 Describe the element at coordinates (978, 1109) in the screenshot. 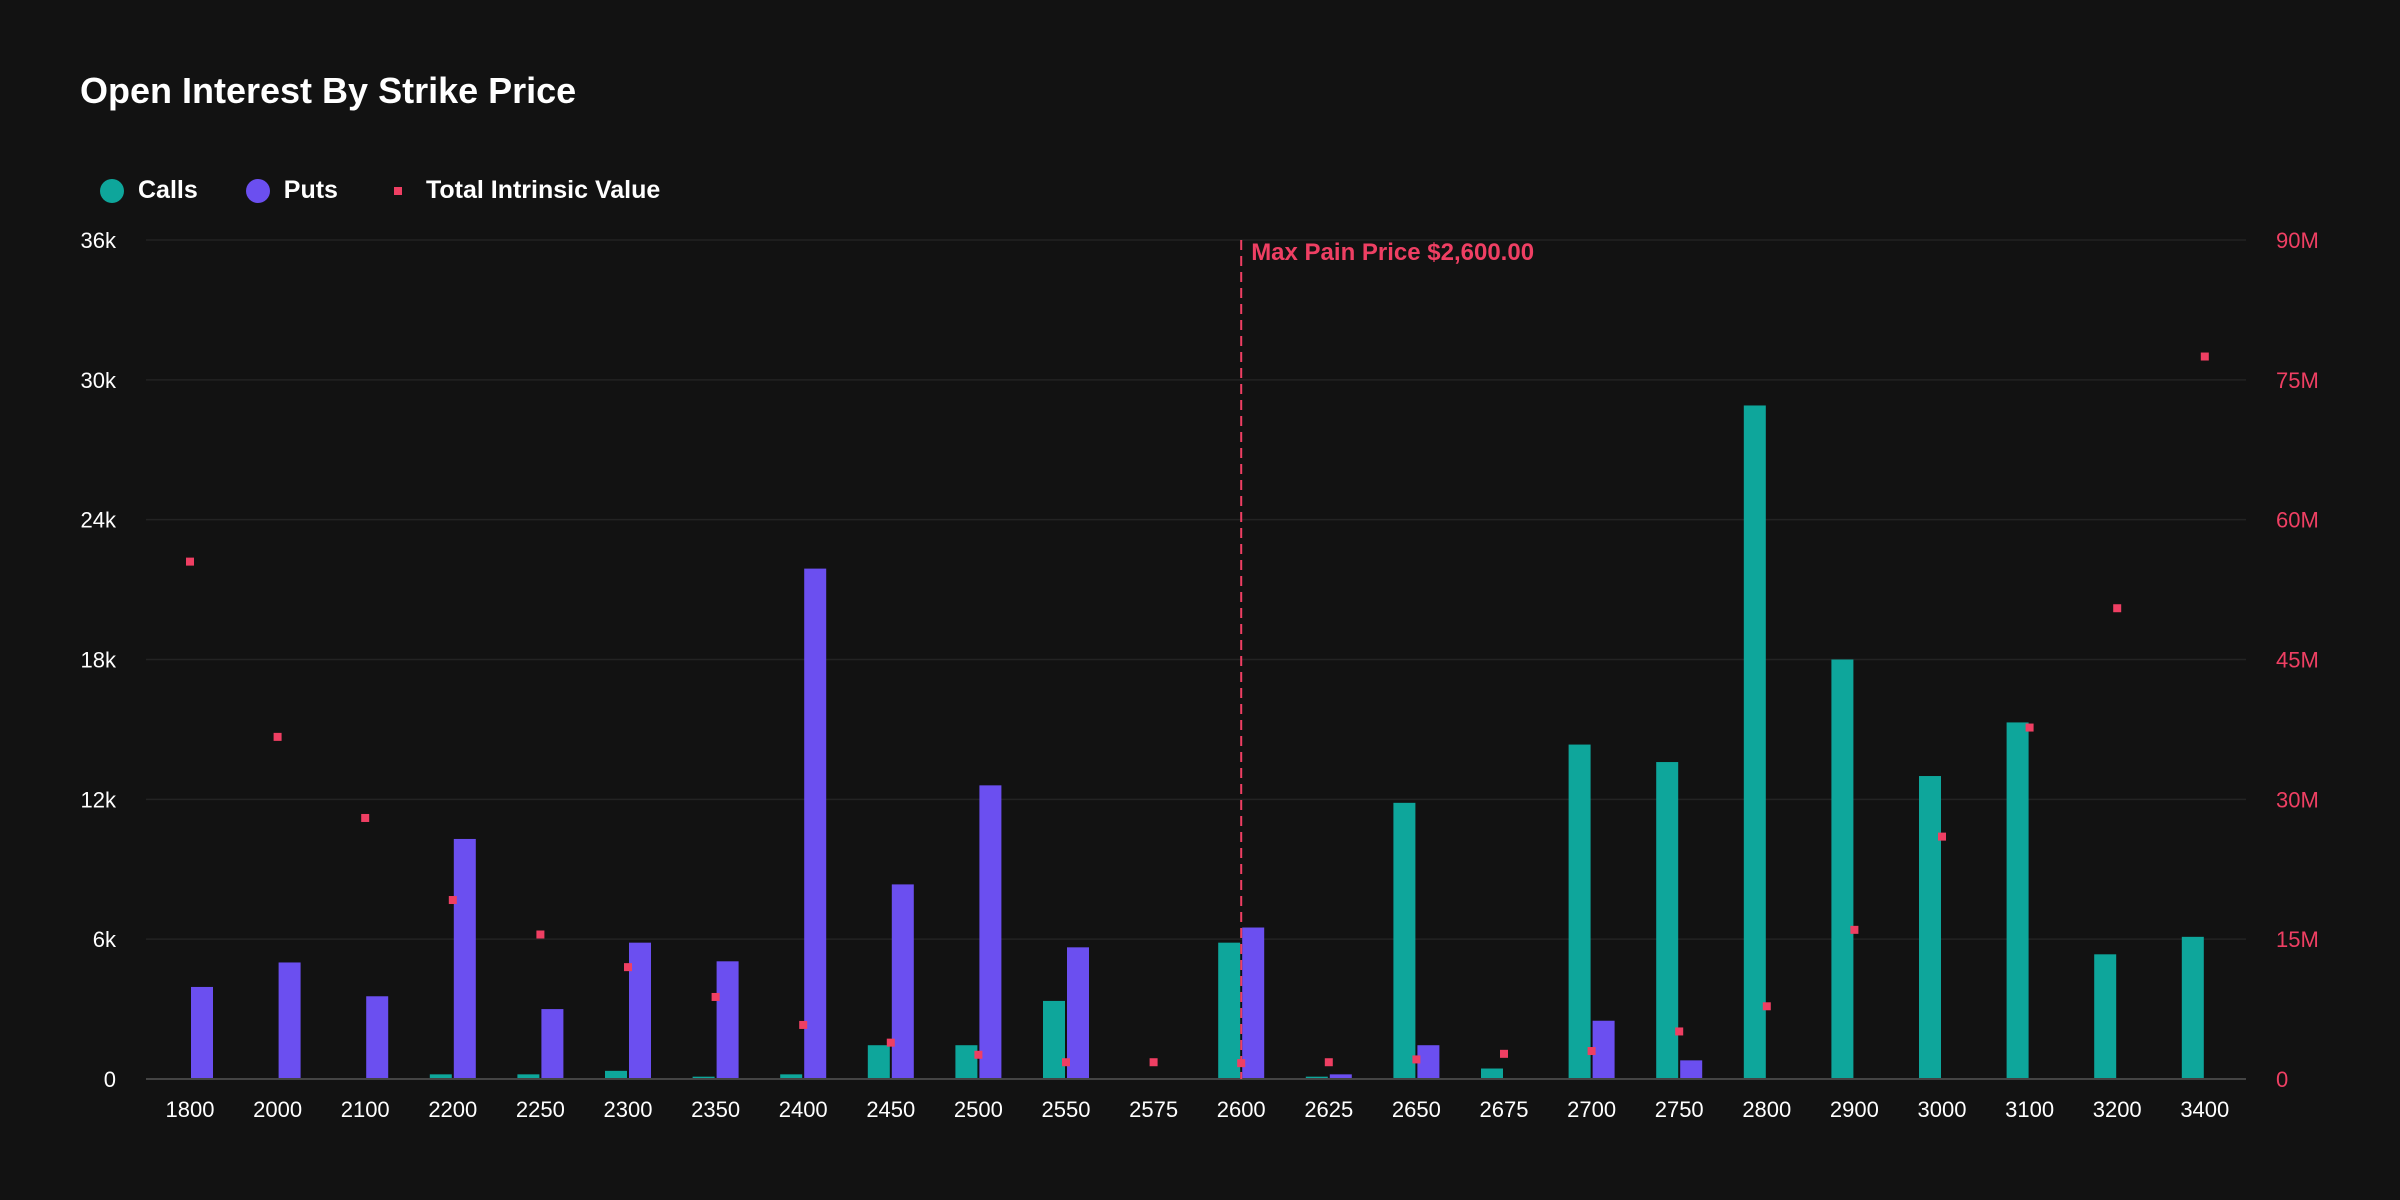

I see `x-tick-label: 2500` at that location.